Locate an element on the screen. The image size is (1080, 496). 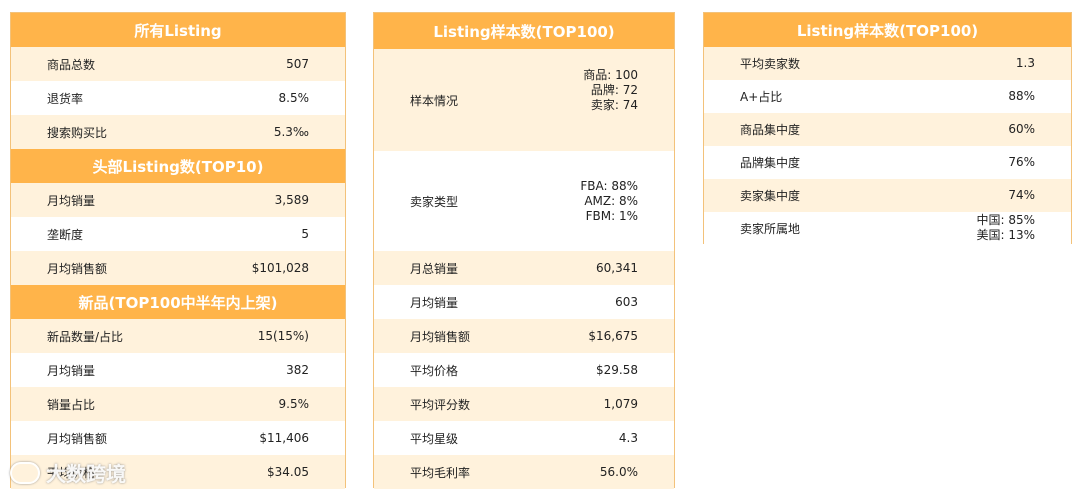
row-value: 60% is located at coordinates (1021, 129).